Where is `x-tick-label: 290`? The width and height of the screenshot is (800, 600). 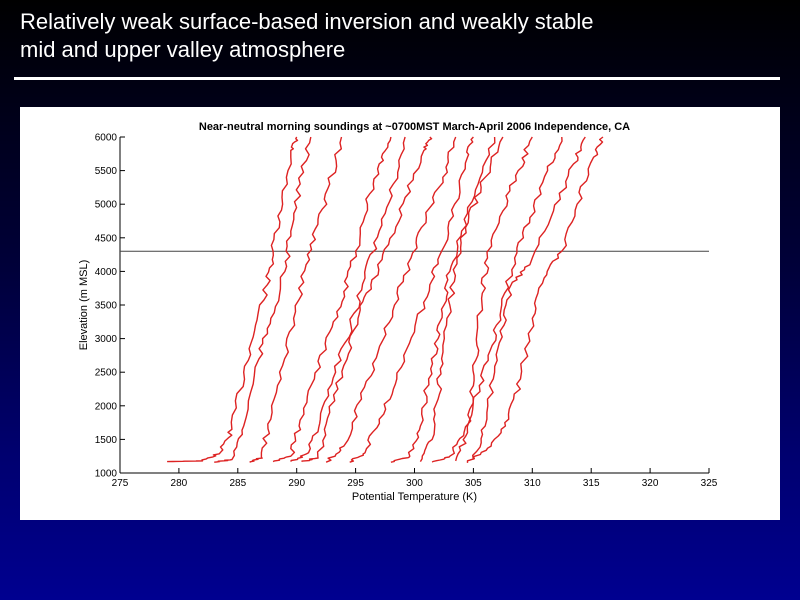 x-tick-label: 290 is located at coordinates (296, 483).